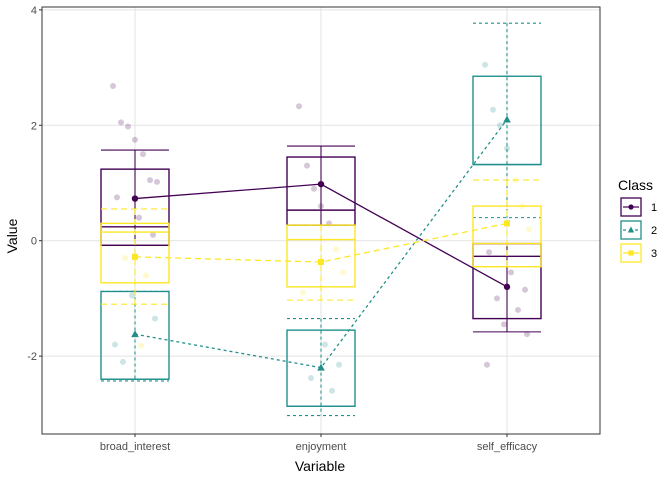  I want to click on y-tick-label: 4, so click(34, 11).